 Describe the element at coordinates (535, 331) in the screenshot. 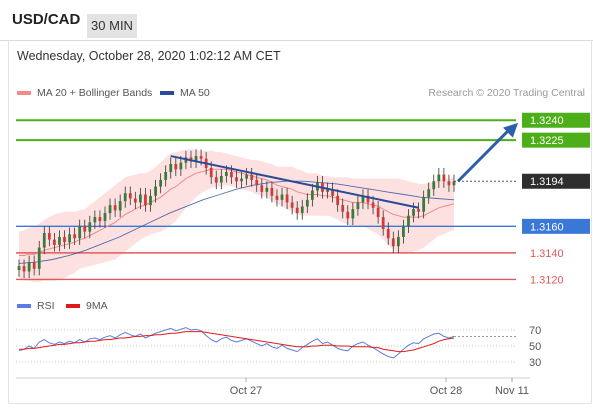

I see `rsi-tick-0: 70` at that location.